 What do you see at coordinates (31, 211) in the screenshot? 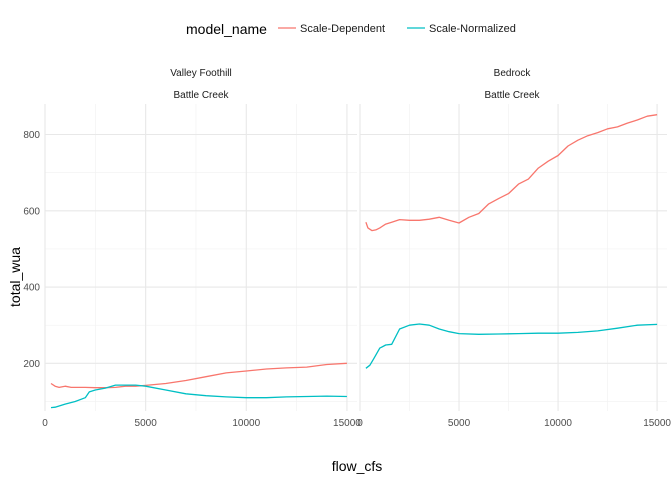
I see `y-tick-label: 600` at bounding box center [31, 211].